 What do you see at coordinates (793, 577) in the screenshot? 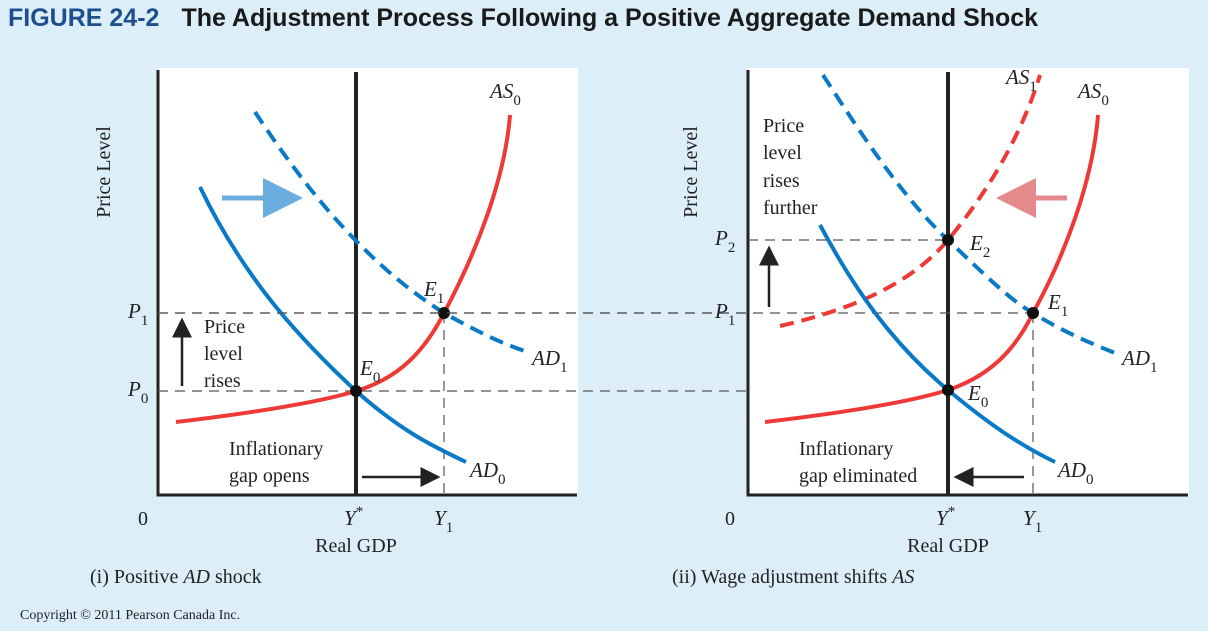
I see `panel2-caption: (ii) Wage adjustment shifts AS` at bounding box center [793, 577].